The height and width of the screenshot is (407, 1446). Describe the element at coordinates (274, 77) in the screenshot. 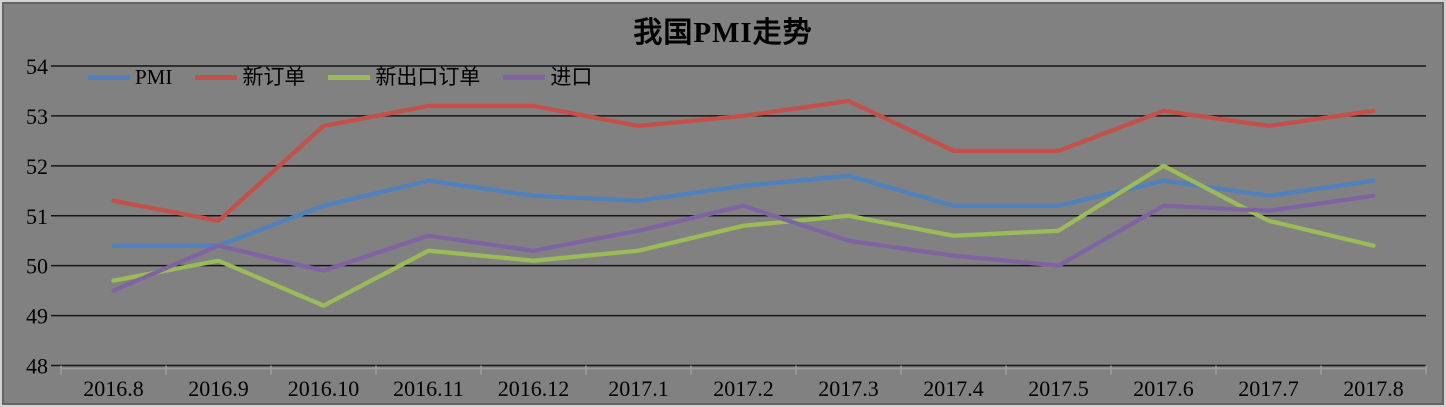

I see `legend-label: 新订单` at that location.